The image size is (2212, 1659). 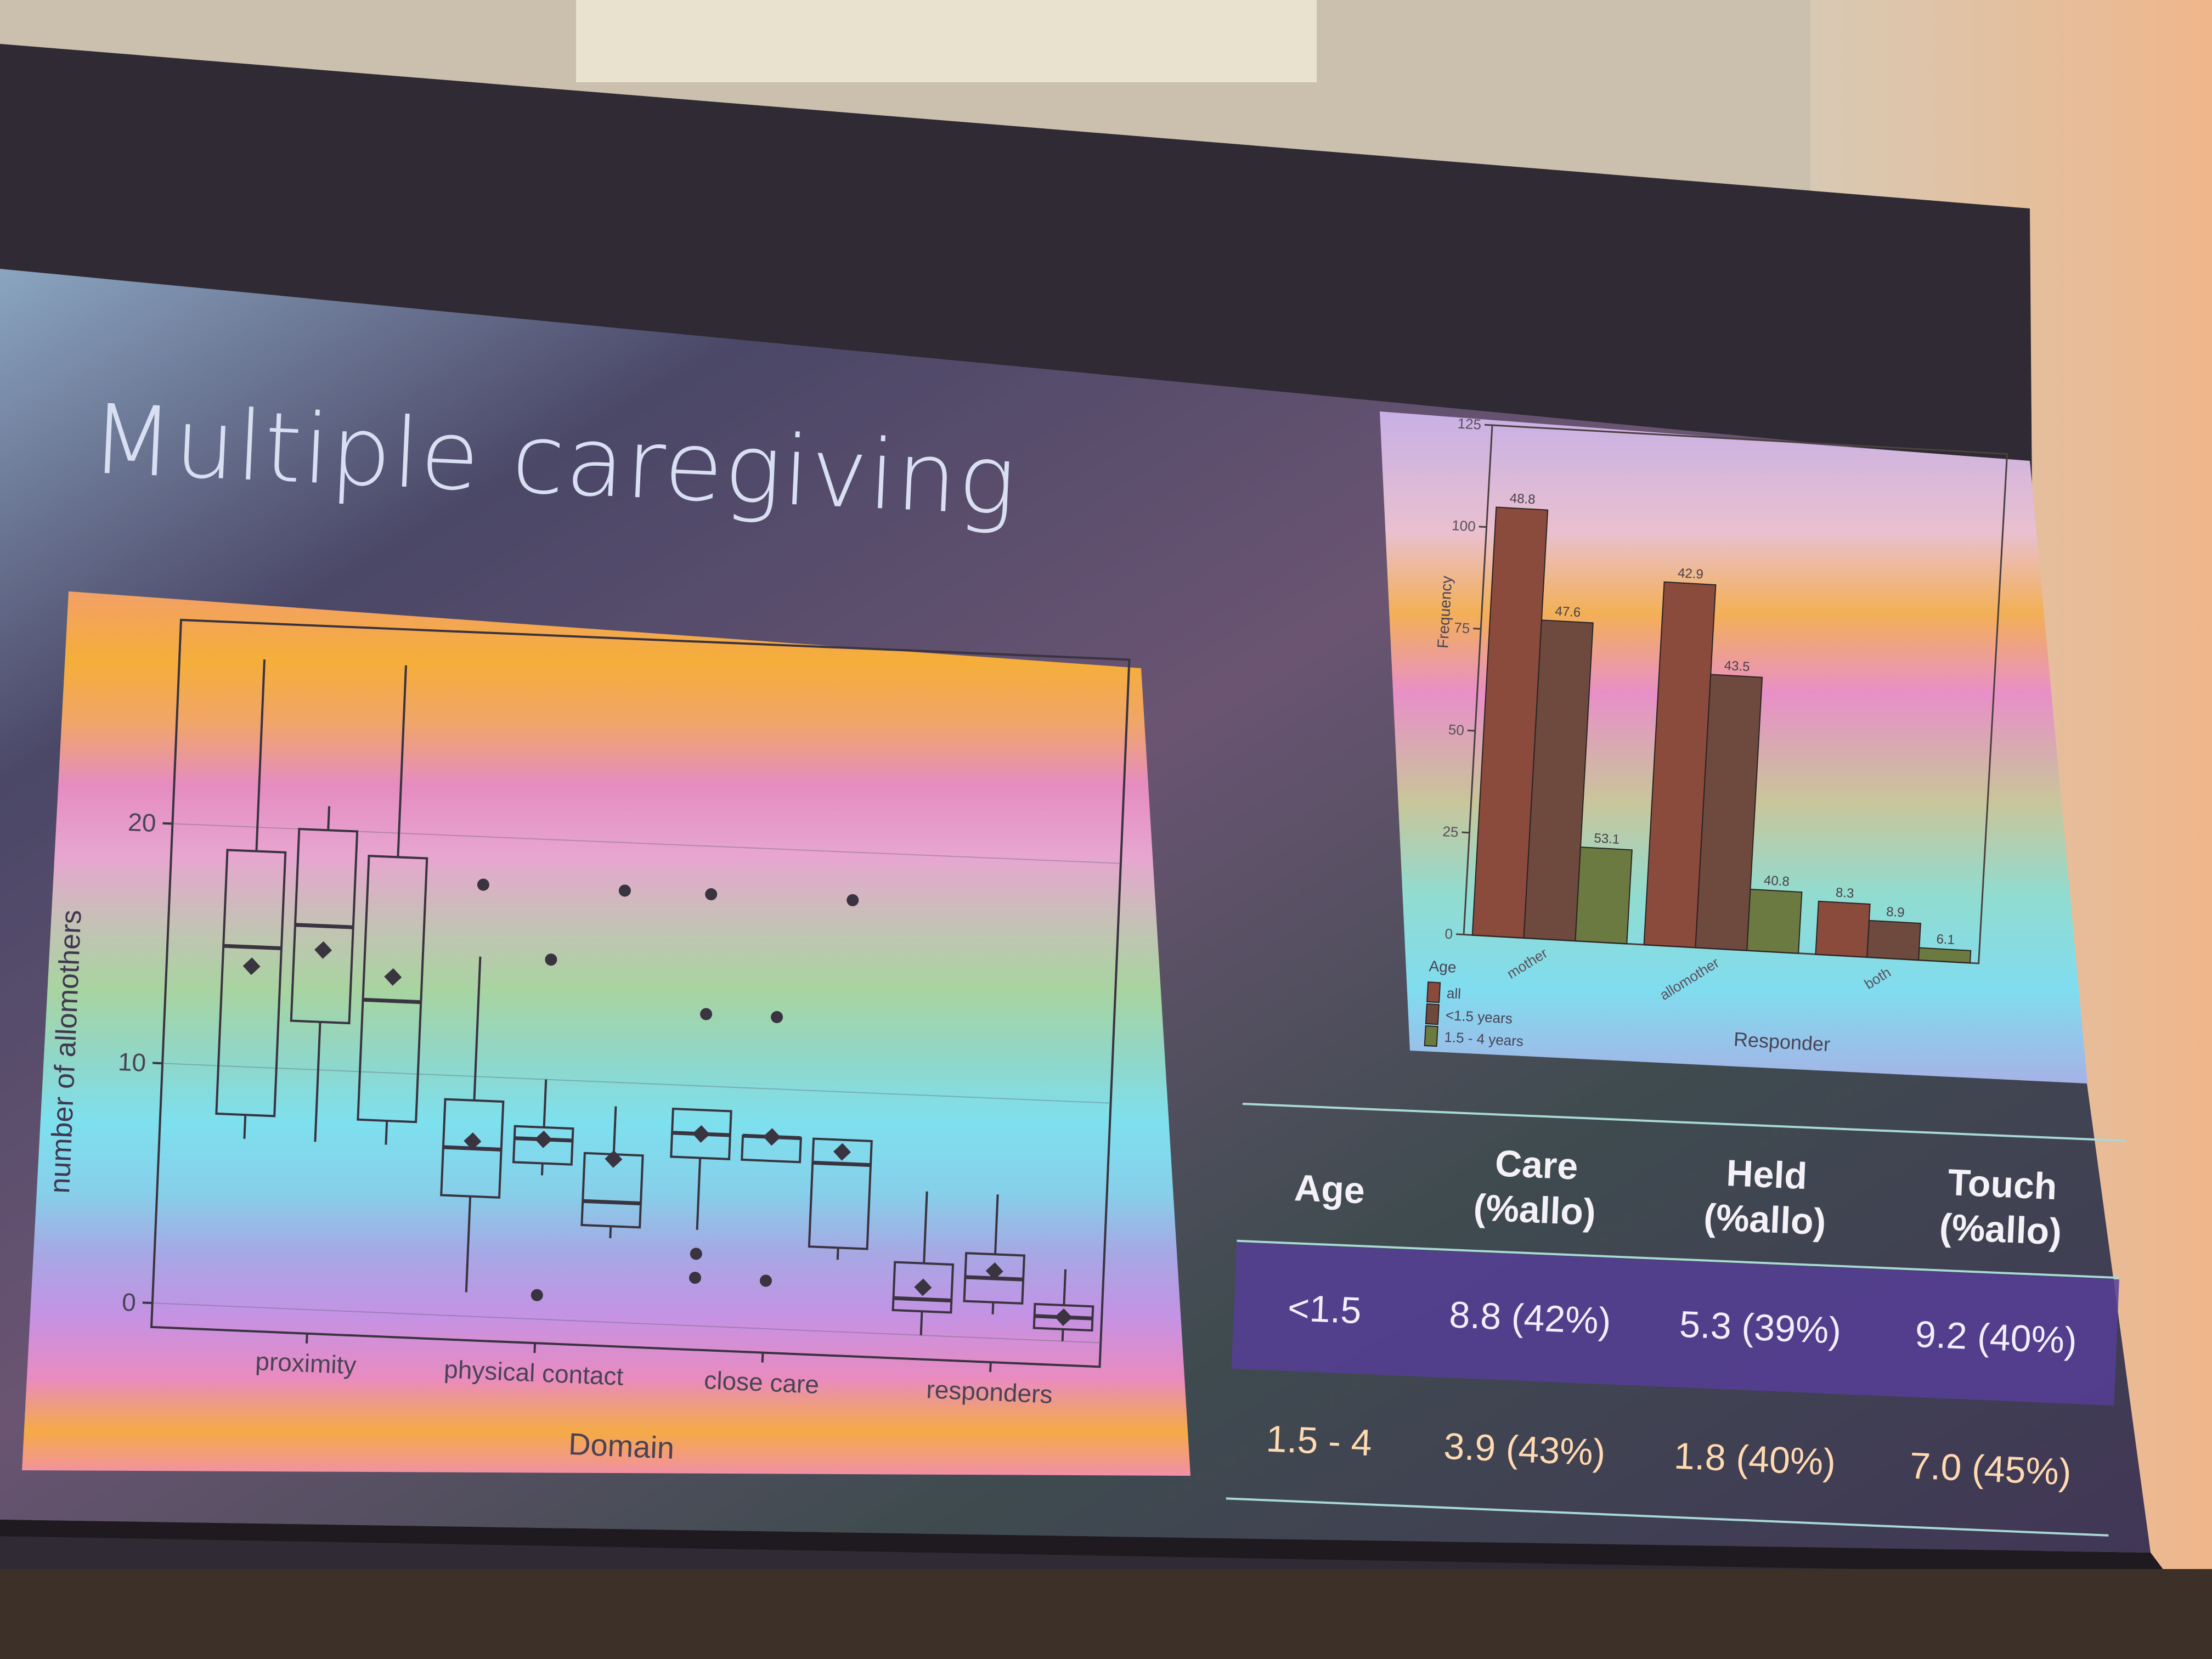 I want to click on bar-value-label: 8.9, so click(x=1895, y=913).